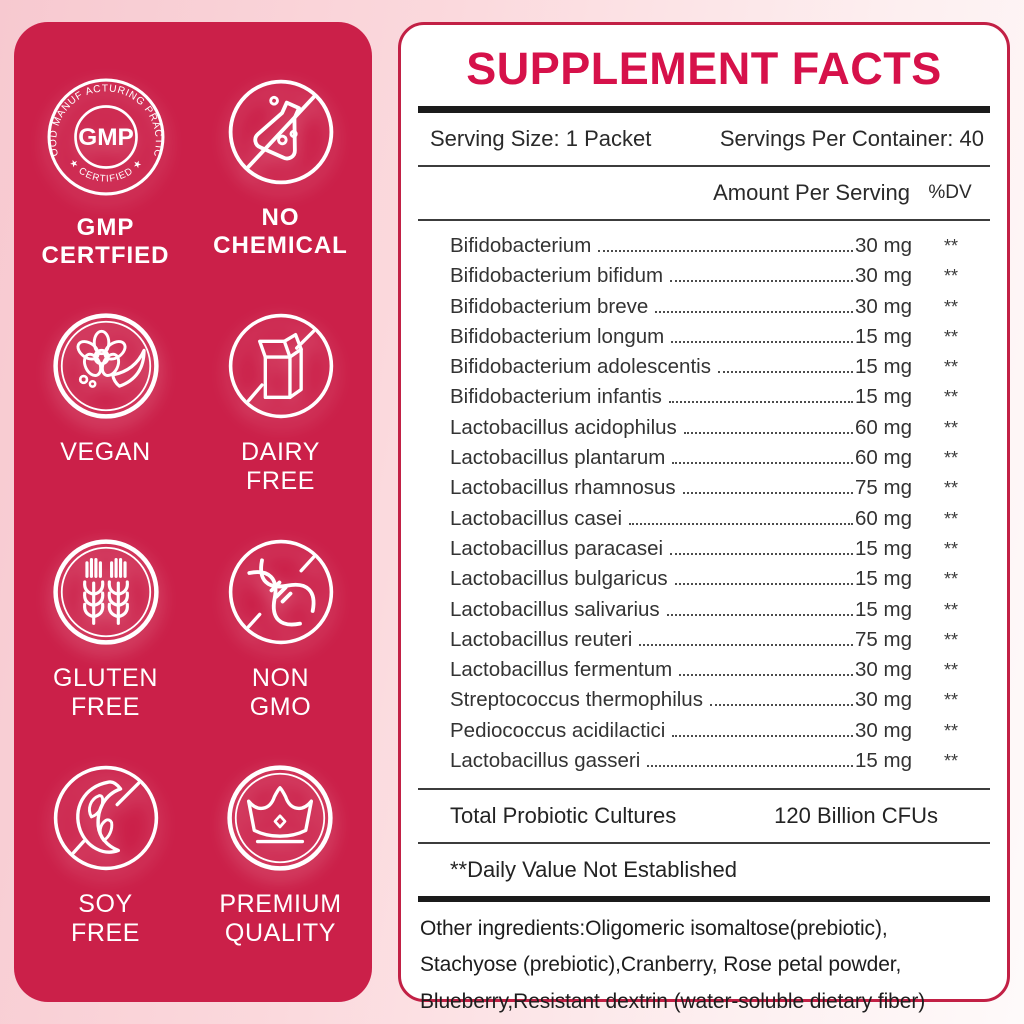  I want to click on badge-non-gmo: NON GMO, so click(281, 629).